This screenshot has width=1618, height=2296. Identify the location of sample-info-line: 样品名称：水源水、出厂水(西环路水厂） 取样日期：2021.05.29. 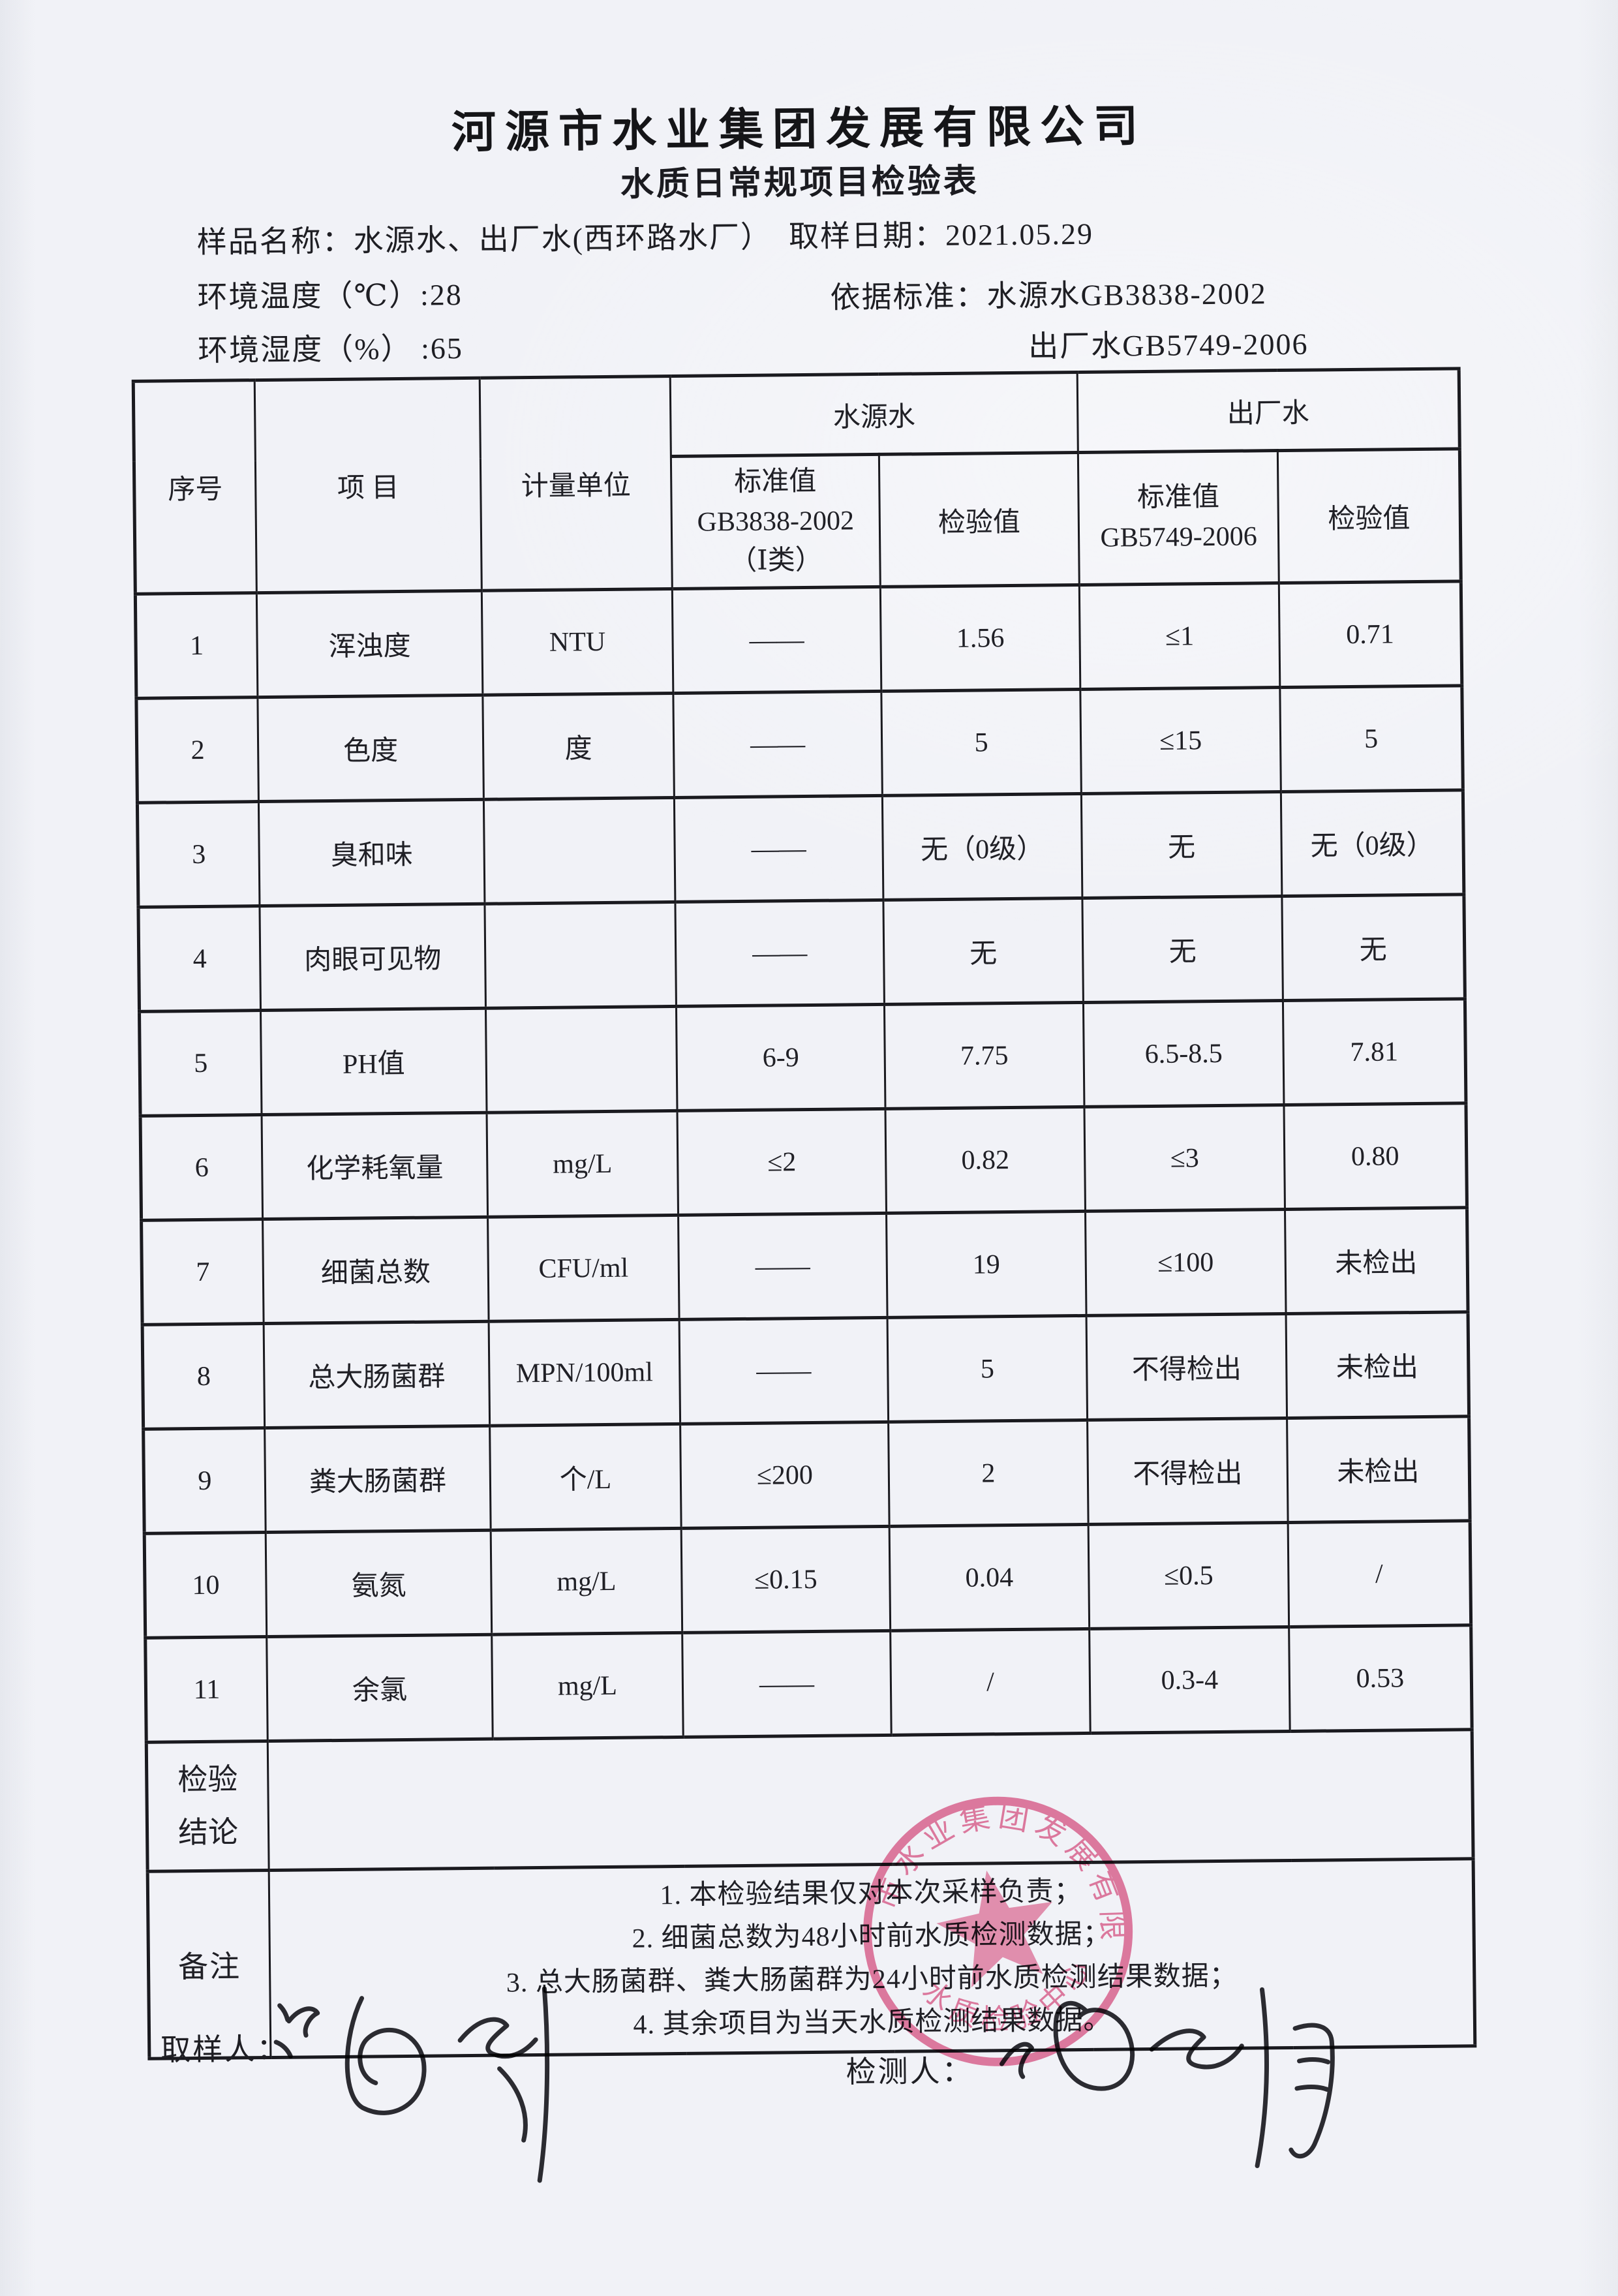
(644, 236).